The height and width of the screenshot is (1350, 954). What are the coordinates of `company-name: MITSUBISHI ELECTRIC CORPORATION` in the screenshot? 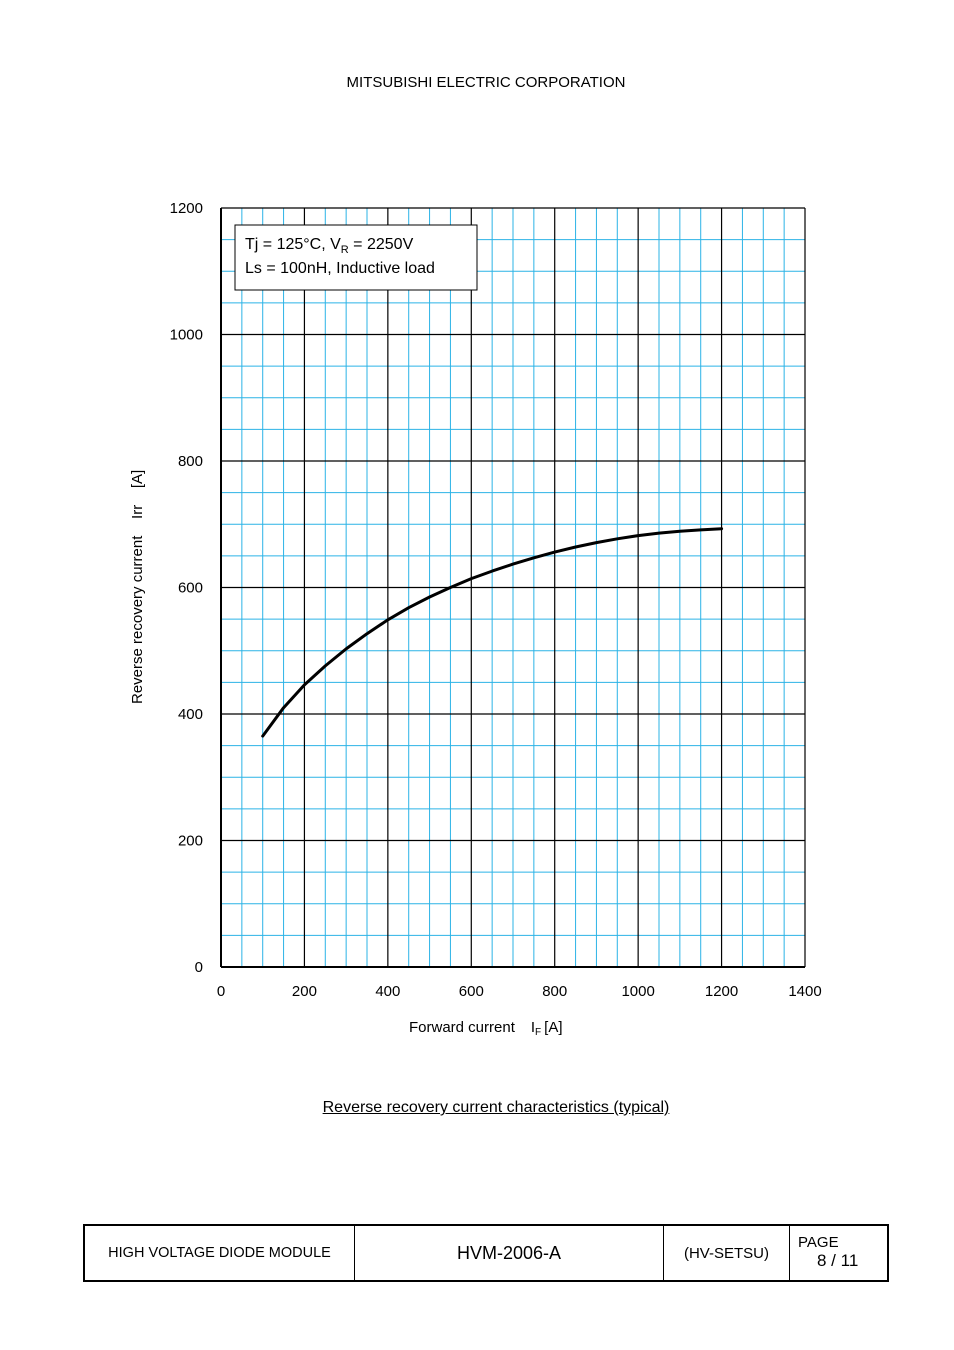 It's located at (486, 82).